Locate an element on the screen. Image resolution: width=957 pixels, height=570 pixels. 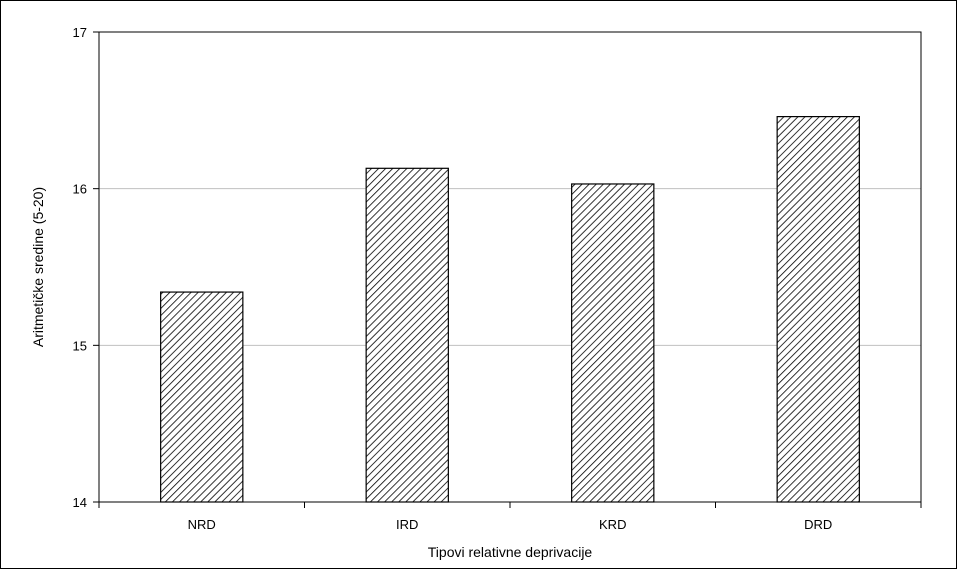
x-tick-label: KRD is located at coordinates (612, 524).